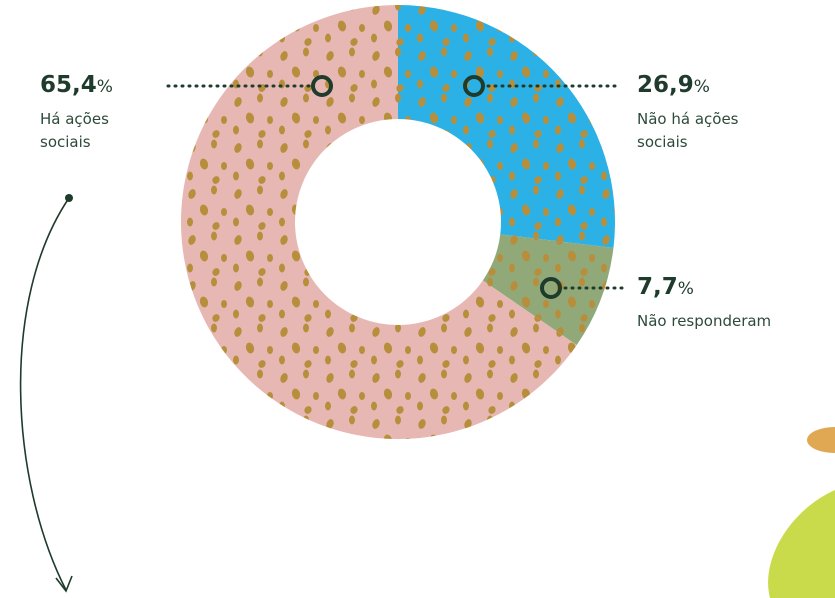  Describe the element at coordinates (736, 303) in the screenshot. I see `label: 7,7% Não responderam` at that location.